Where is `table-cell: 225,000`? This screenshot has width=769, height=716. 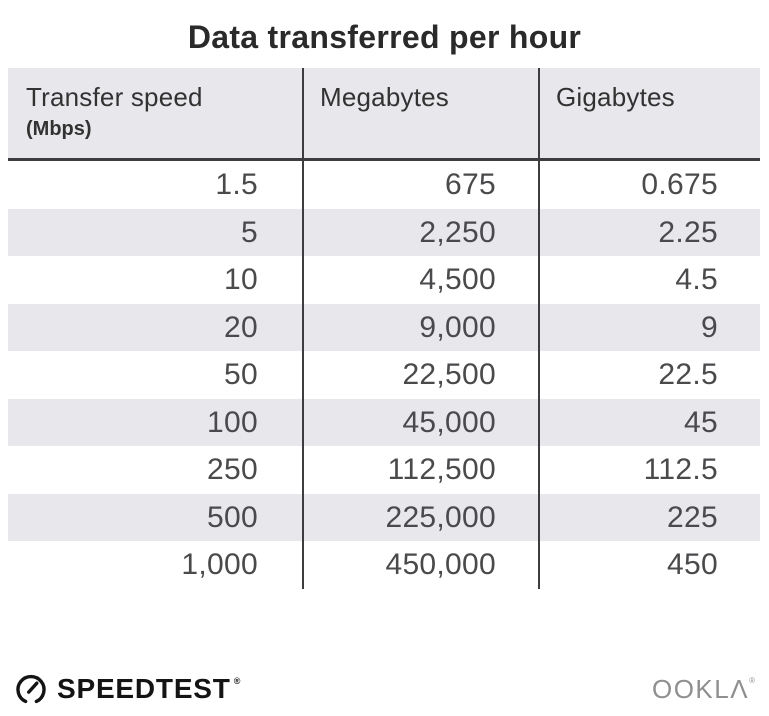
table-cell: 225,000 is located at coordinates (420, 517).